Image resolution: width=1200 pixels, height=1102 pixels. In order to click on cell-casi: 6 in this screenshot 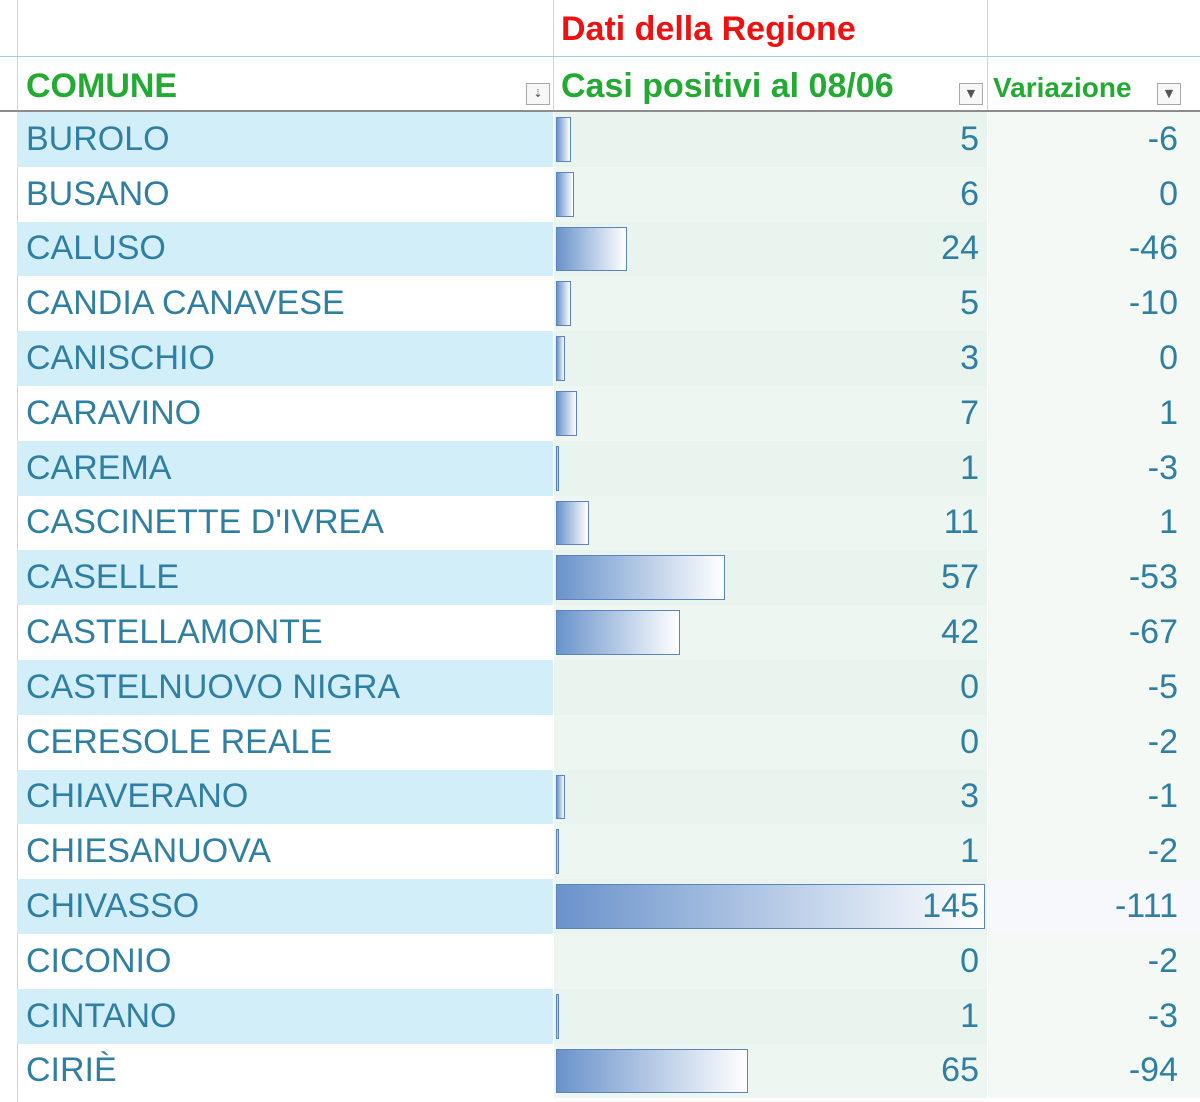, I will do `click(770, 194)`.